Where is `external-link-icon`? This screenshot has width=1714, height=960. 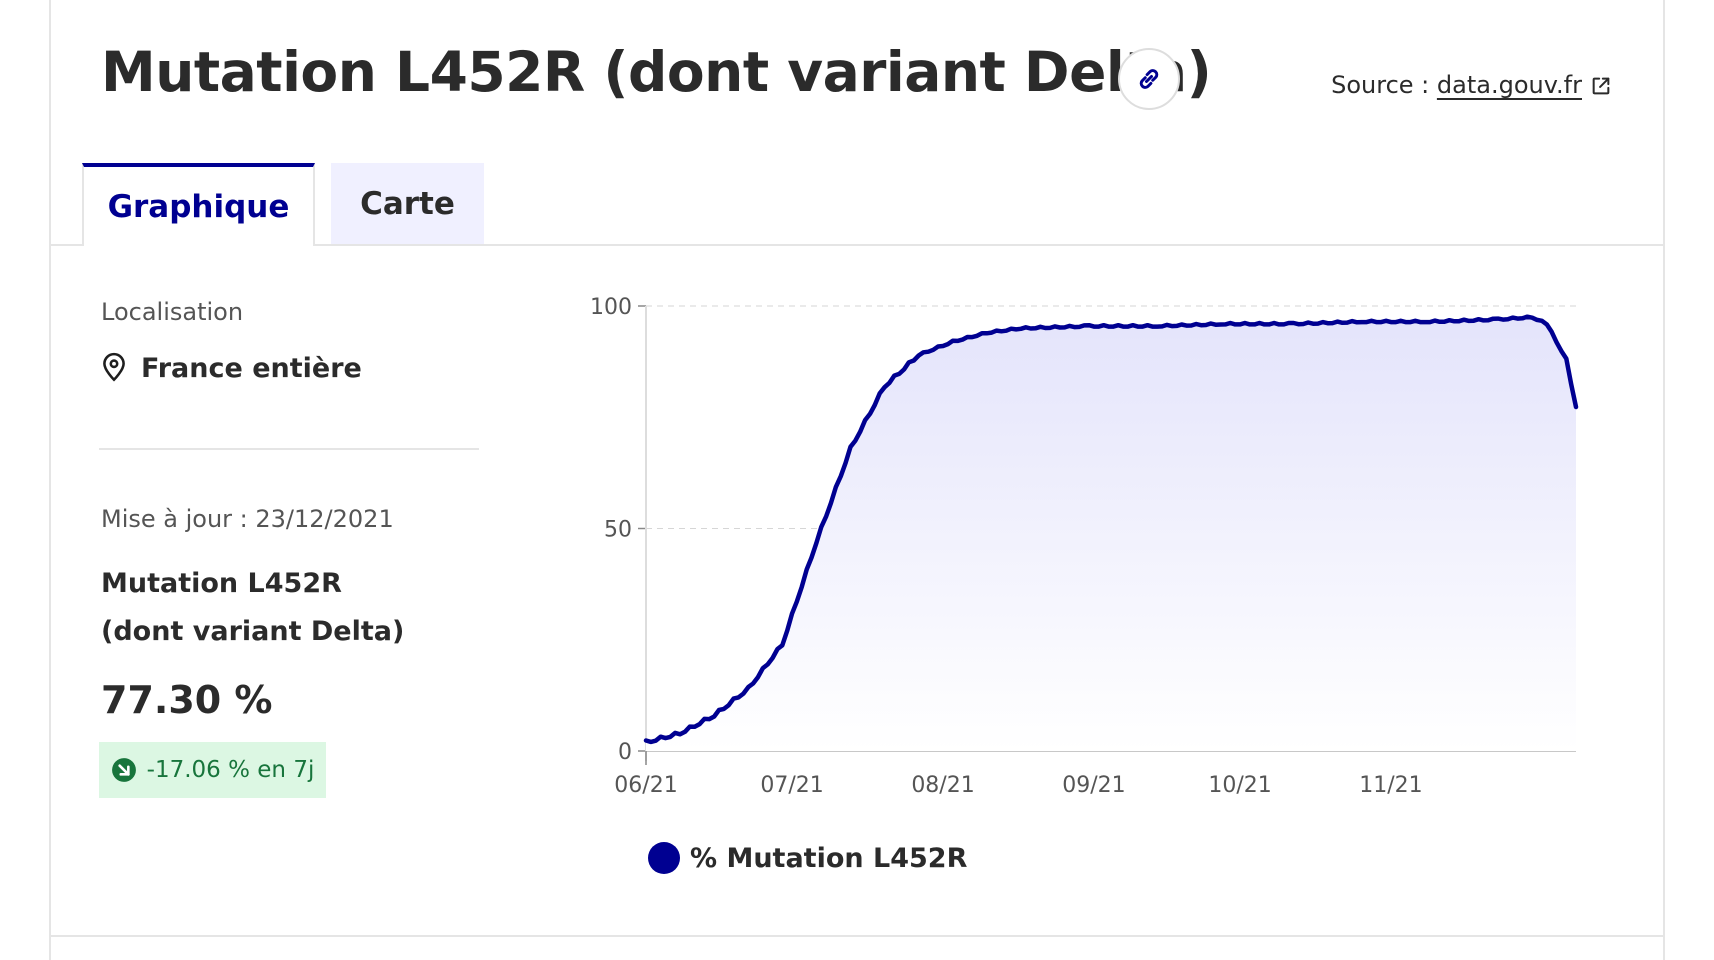 external-link-icon is located at coordinates (1601, 86).